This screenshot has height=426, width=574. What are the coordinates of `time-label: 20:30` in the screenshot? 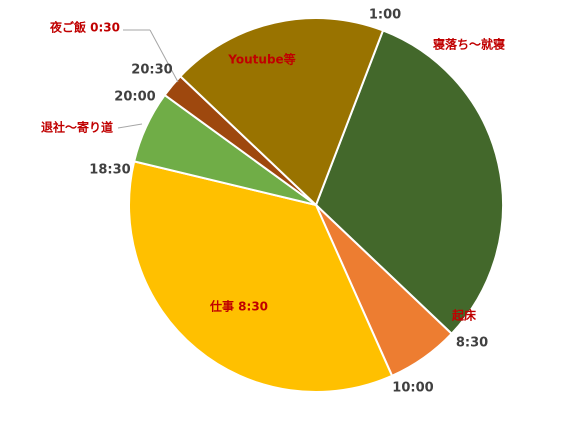 It's located at (151, 70).